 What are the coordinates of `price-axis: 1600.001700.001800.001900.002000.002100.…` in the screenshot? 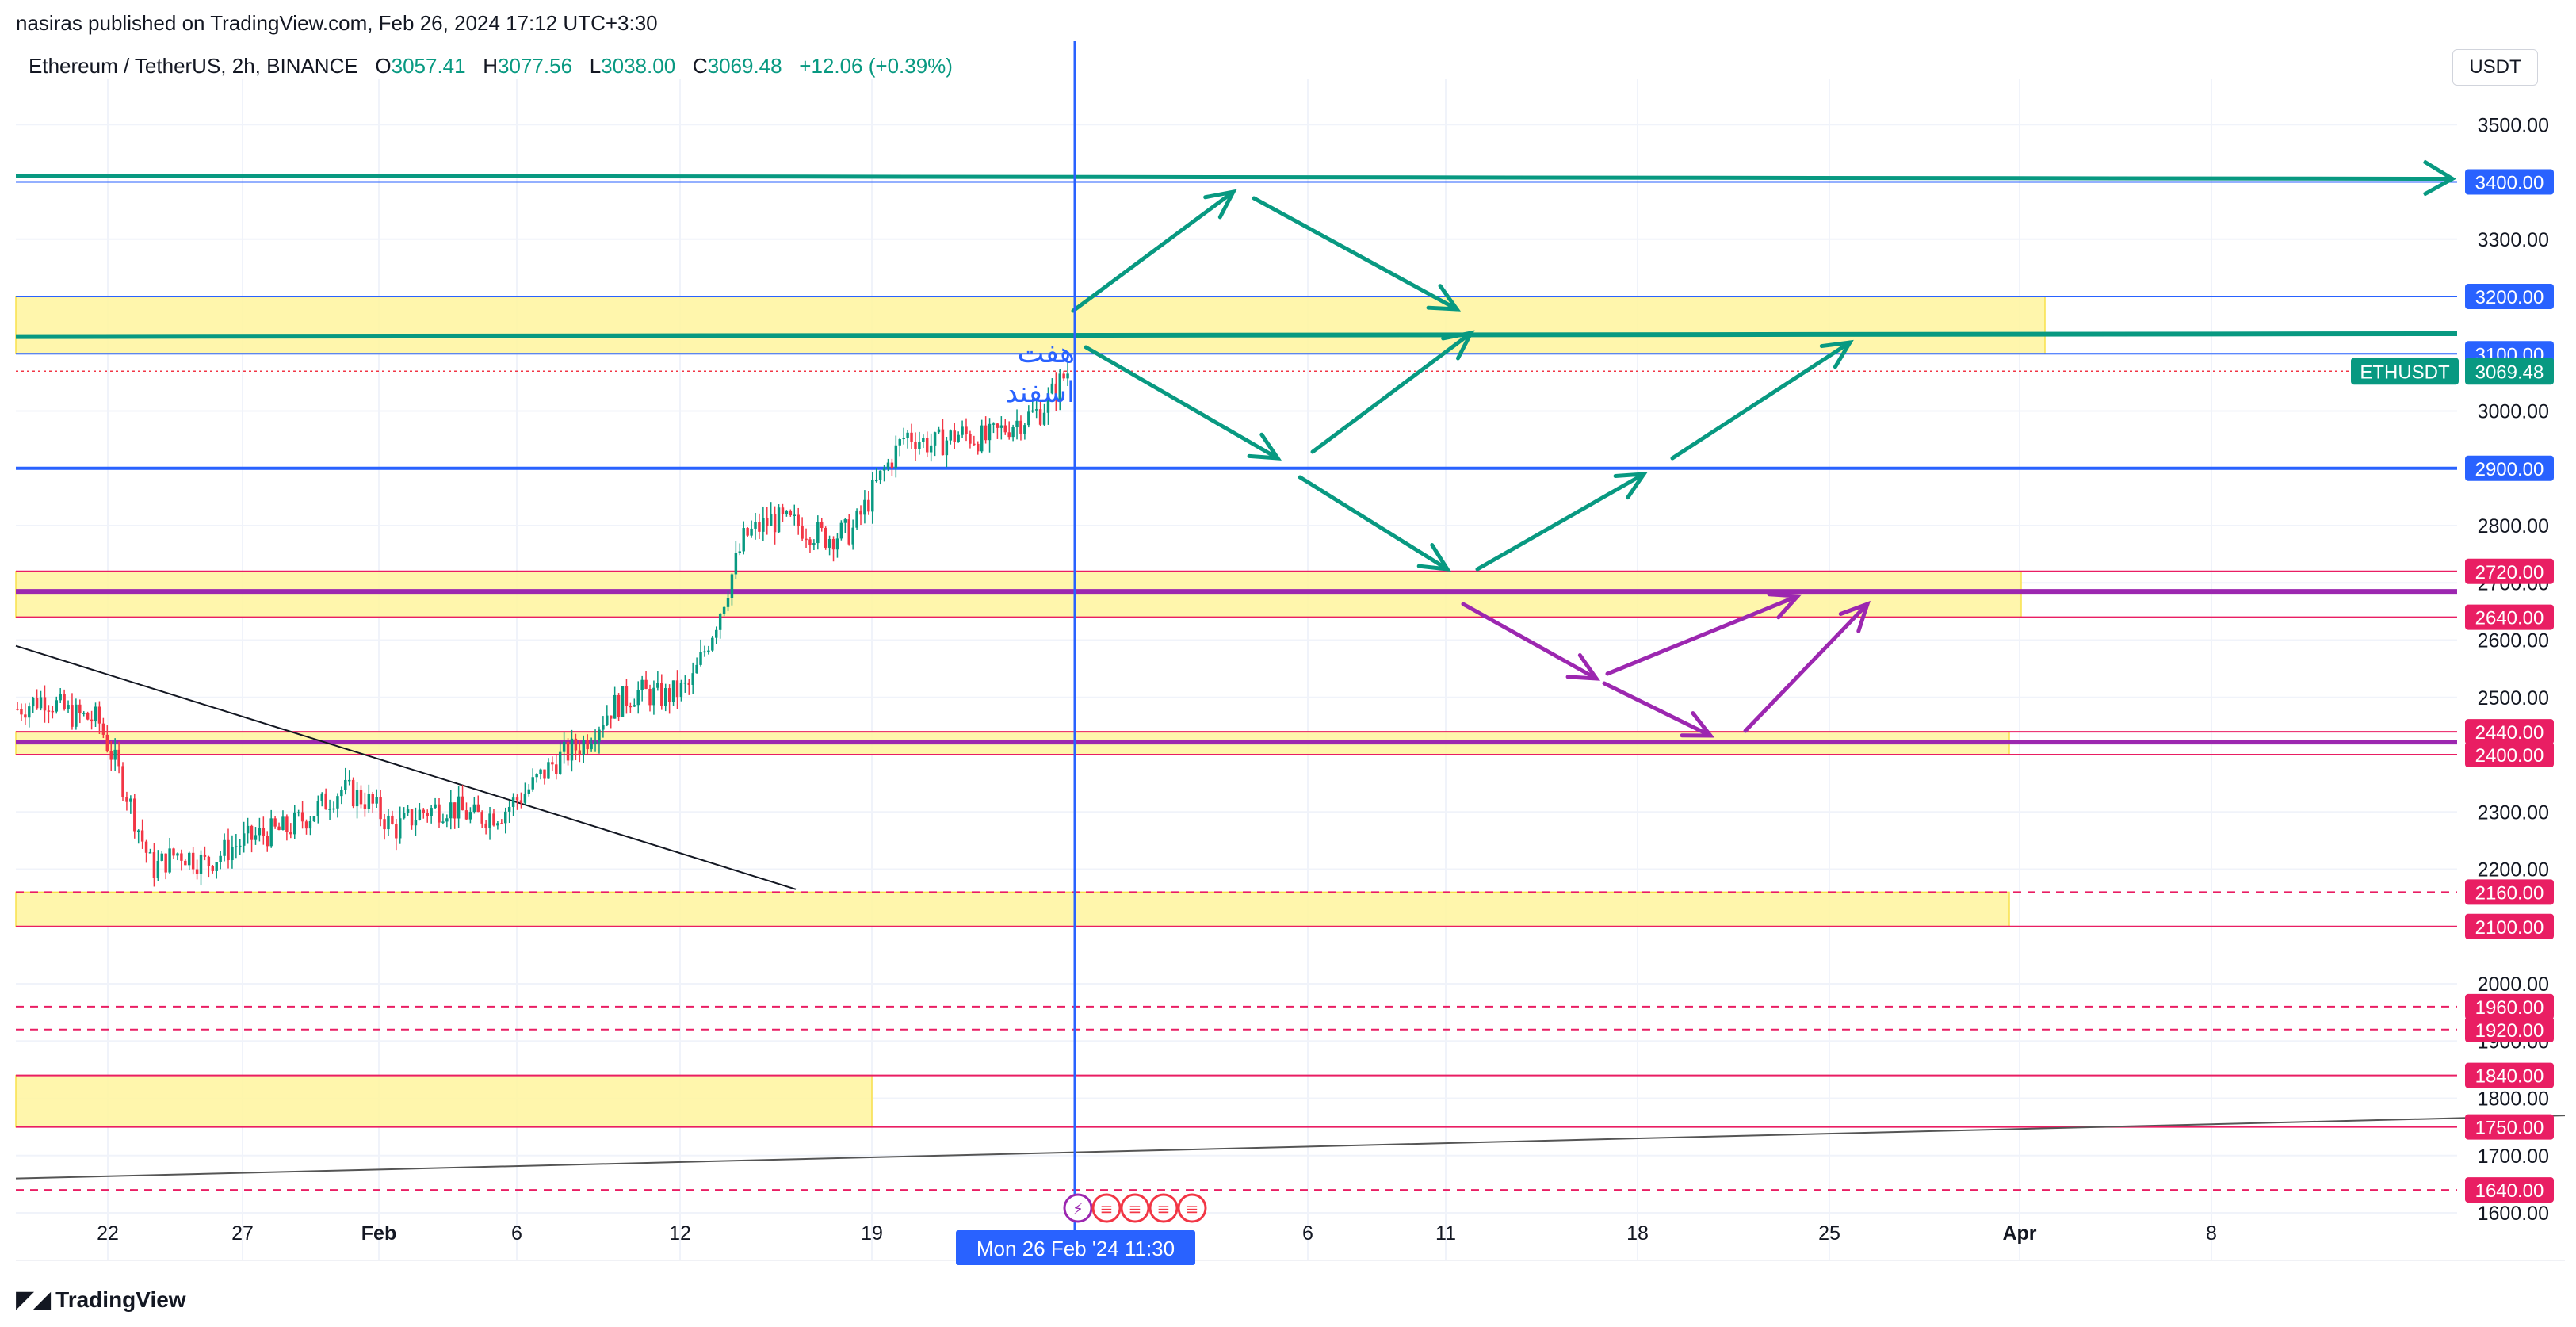 It's located at (2452, 669).